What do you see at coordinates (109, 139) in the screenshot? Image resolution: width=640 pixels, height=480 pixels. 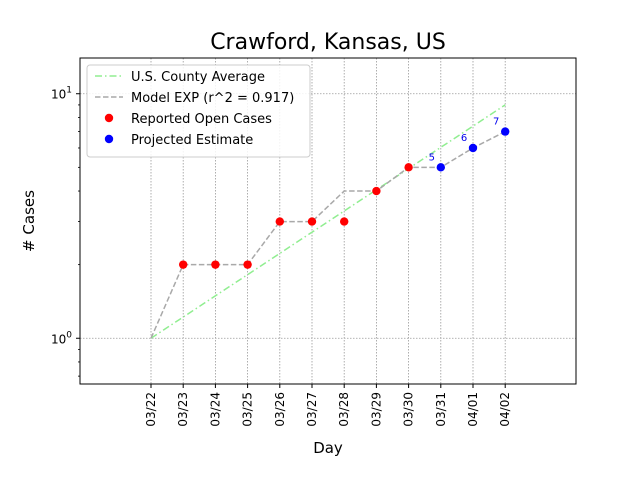 I see `legend-marker-projected-estimate` at bounding box center [109, 139].